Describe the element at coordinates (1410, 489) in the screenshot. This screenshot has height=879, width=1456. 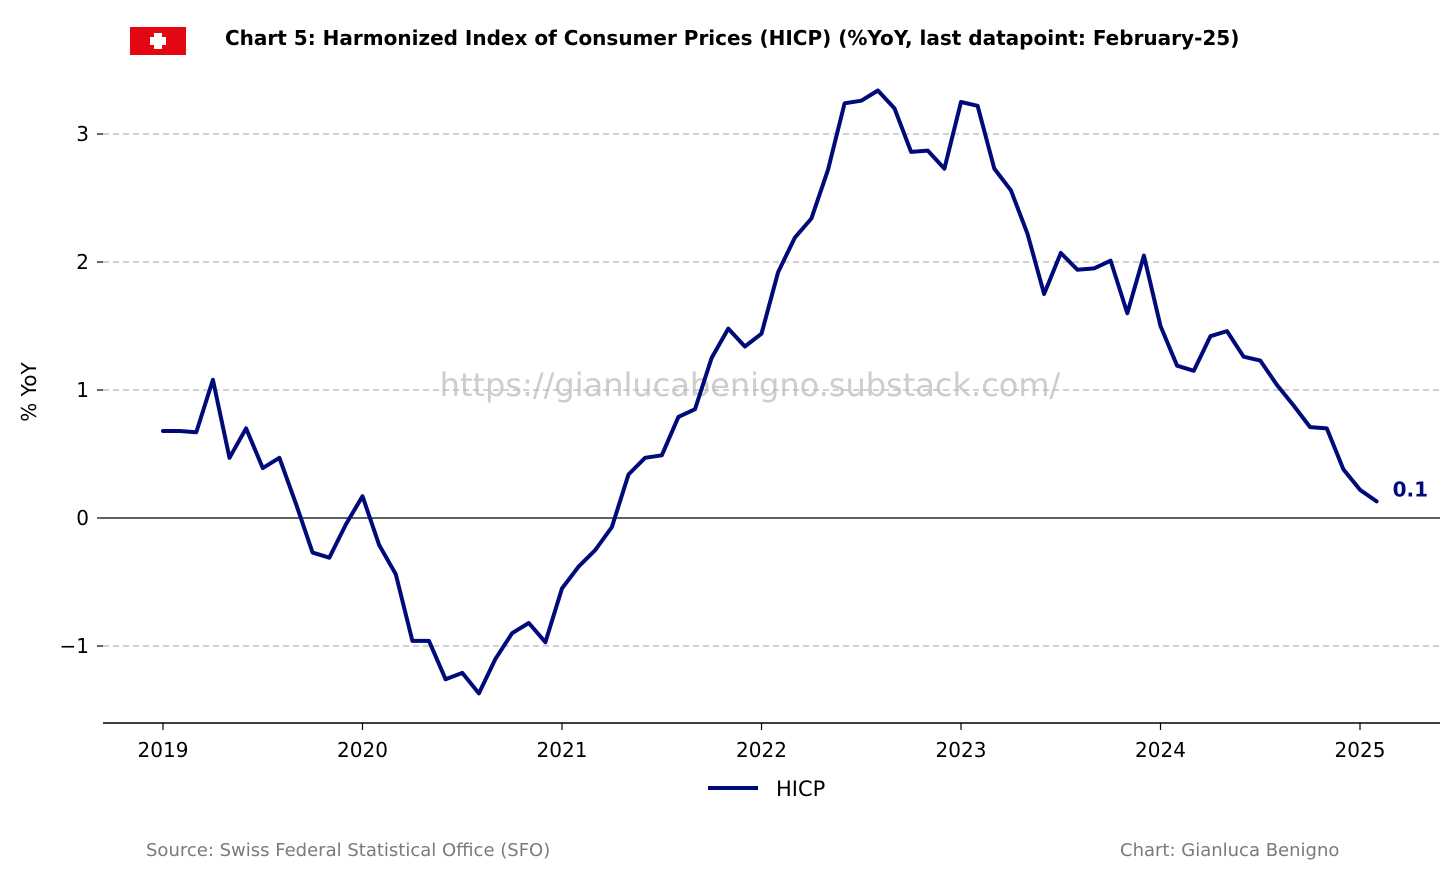
I see `last-value-label: 0.1` at that location.